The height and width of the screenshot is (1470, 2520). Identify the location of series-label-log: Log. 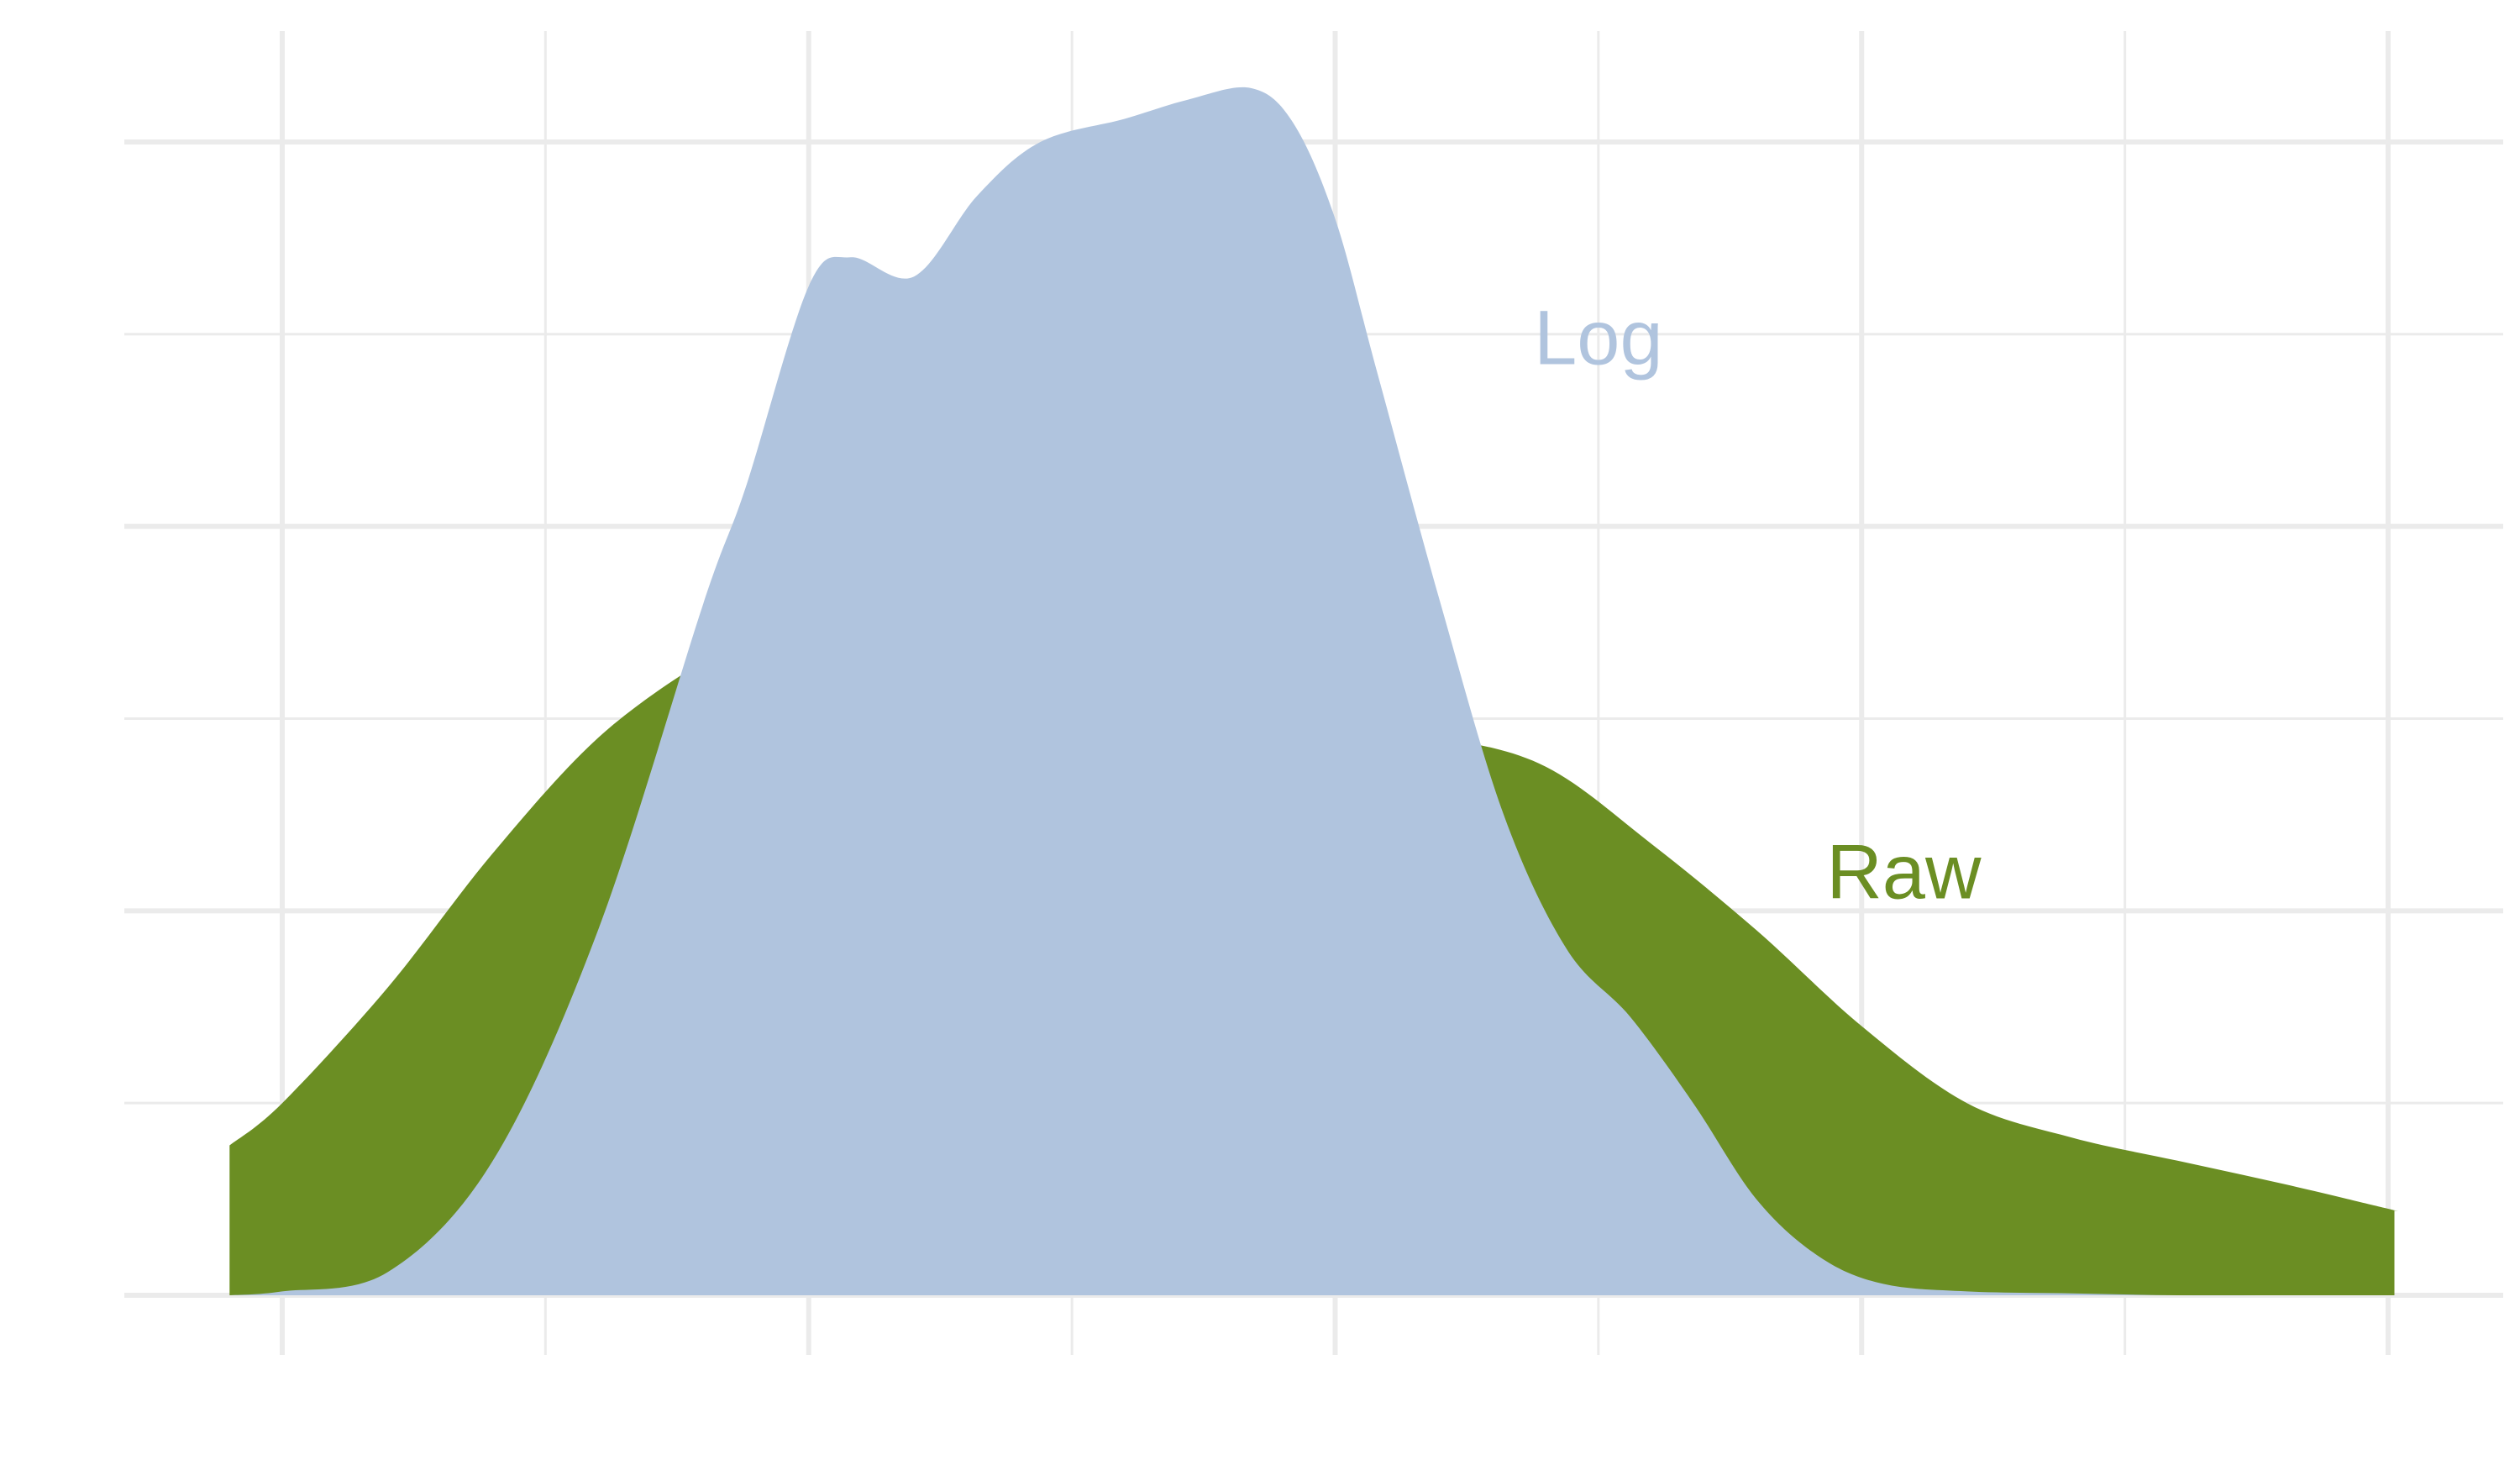
(1598, 338).